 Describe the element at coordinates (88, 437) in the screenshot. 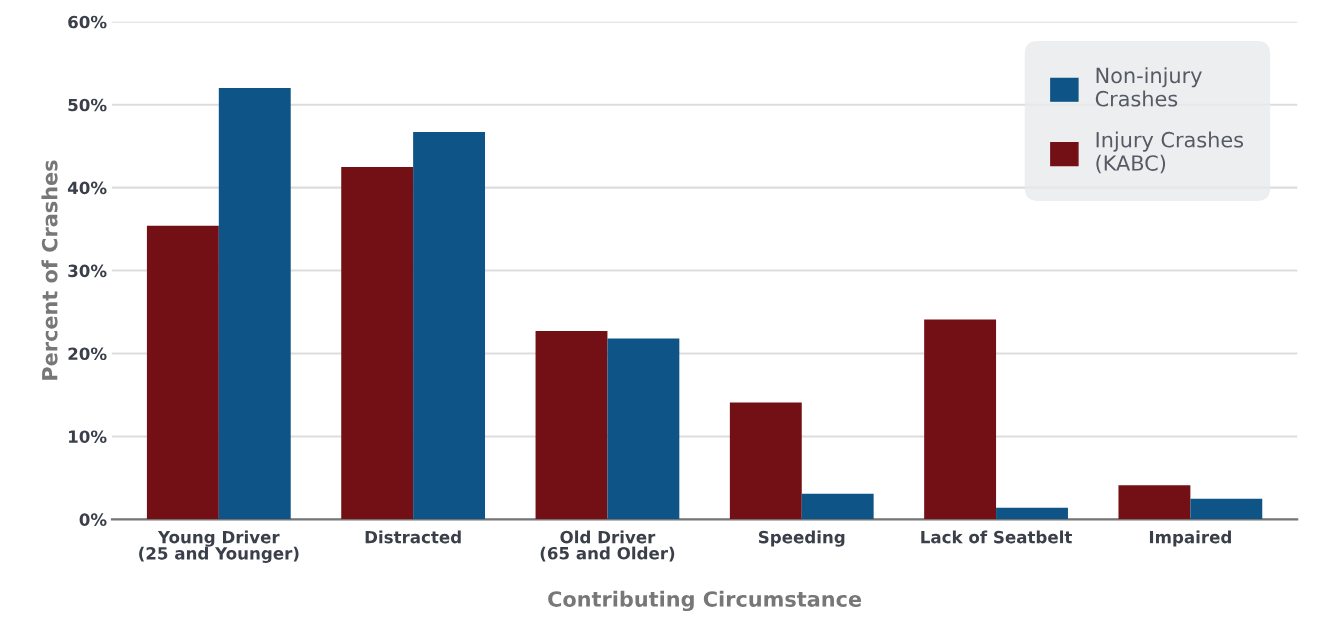

I see `y-tick-label: 10%` at that location.